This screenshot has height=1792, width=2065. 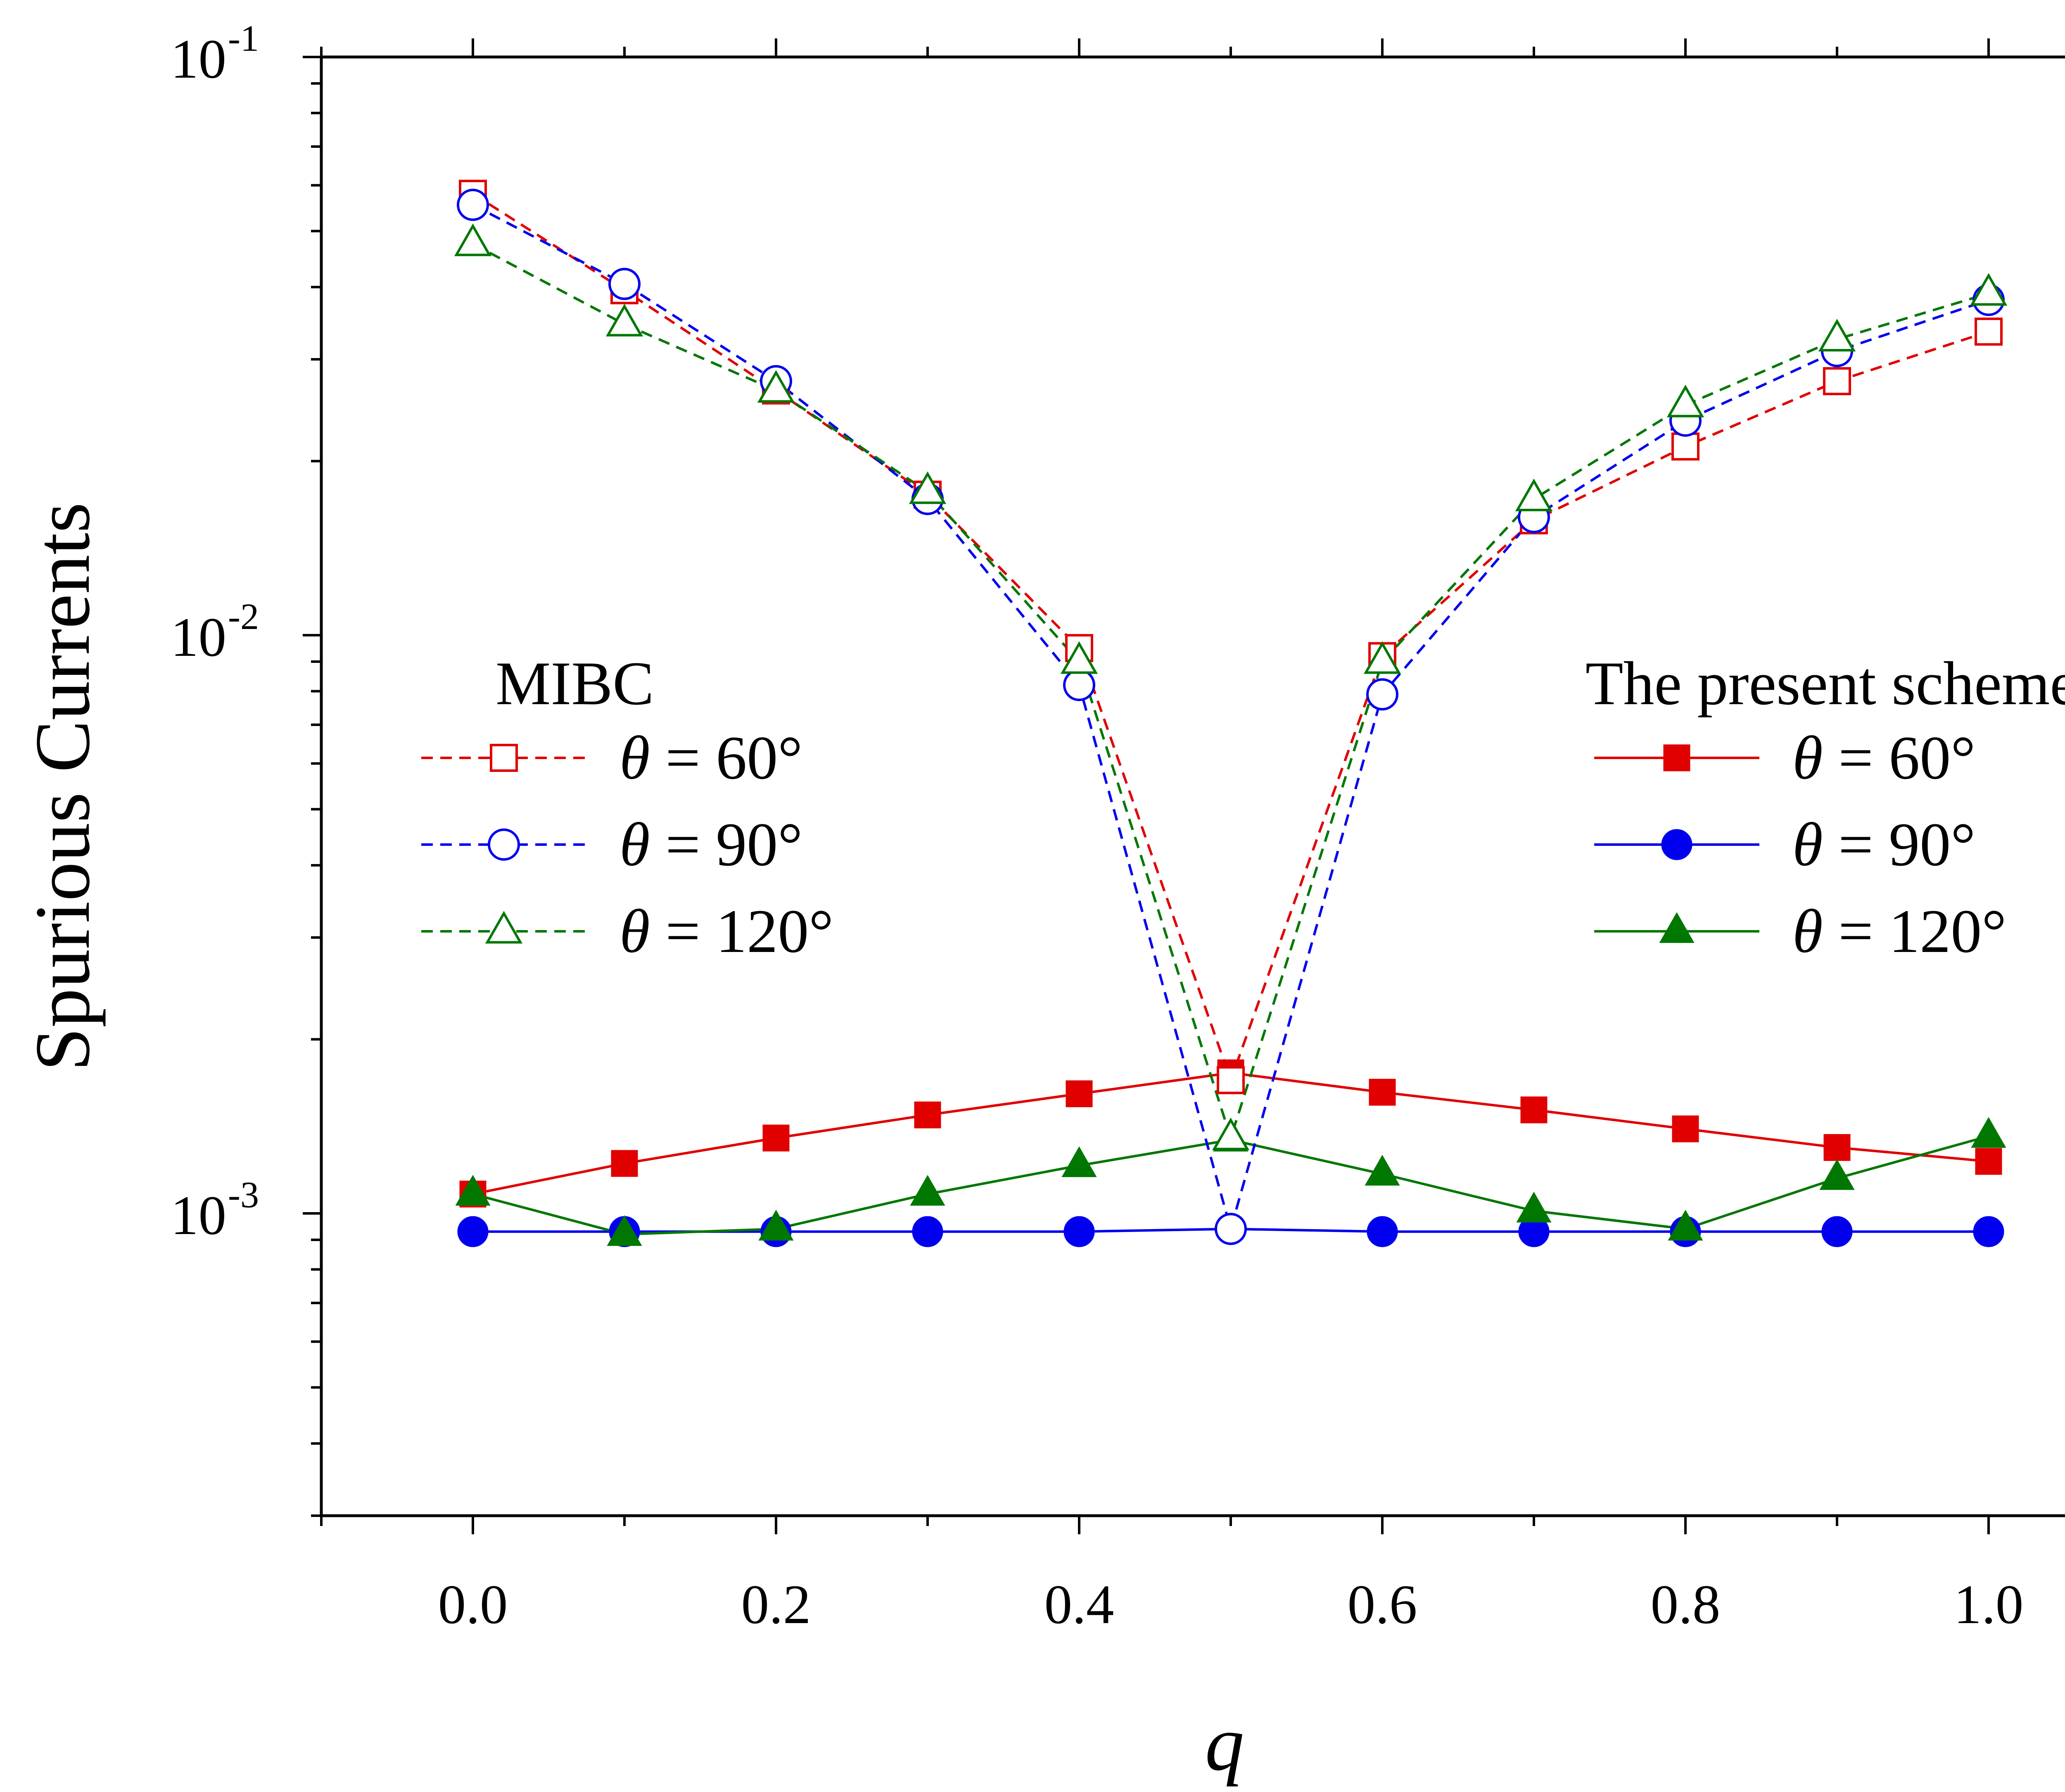 I want to click on x-tick-labels: 0.0 0.2 0.4 0.6 0.8 1.0, so click(x=1231, y=1604).